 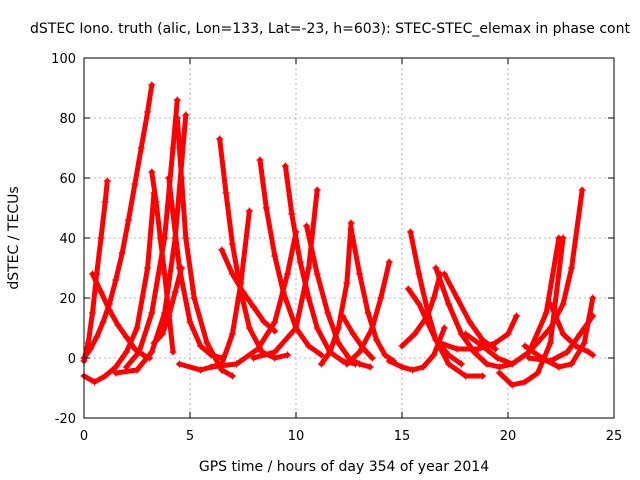 I want to click on y-tick-label: 100, so click(x=63, y=59).